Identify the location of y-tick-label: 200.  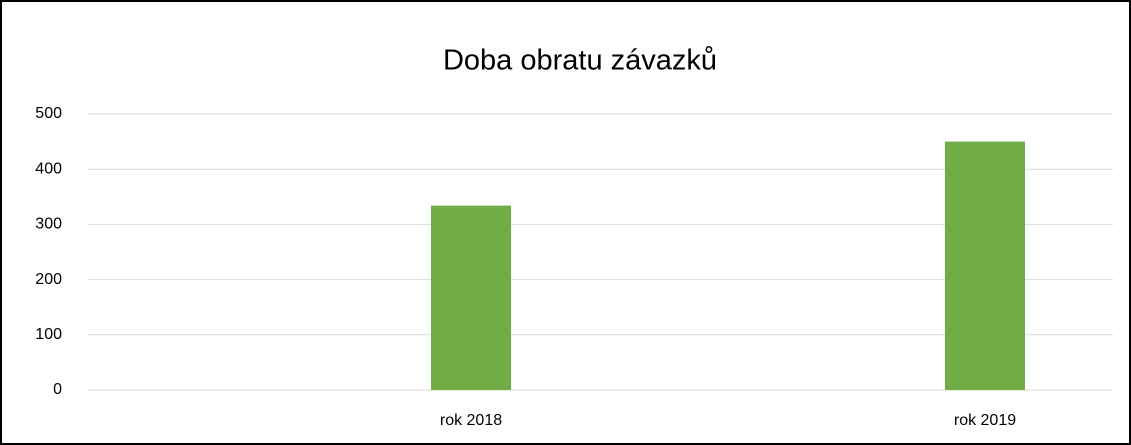
(48, 279).